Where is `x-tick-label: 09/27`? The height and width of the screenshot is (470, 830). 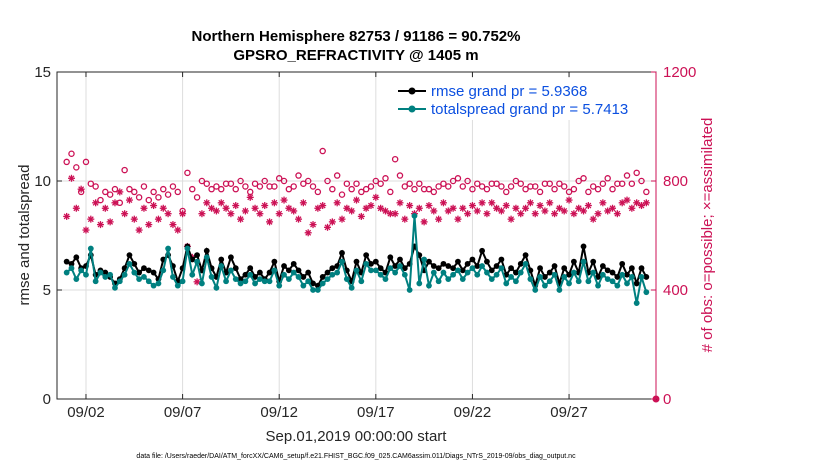 x-tick-label: 09/27 is located at coordinates (569, 412).